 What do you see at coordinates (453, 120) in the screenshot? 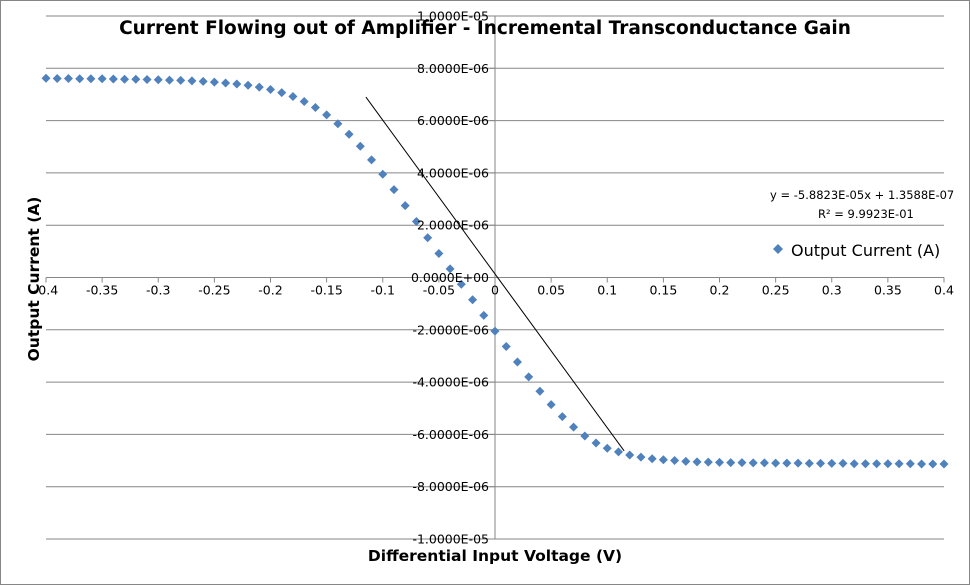
I see `y-tick-label: 6.0000E-06` at bounding box center [453, 120].